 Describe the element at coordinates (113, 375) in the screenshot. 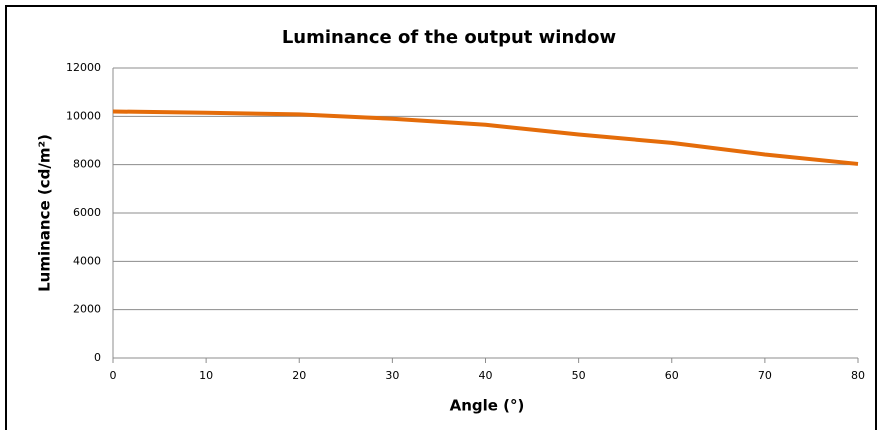

I see `x-tick-label: 0` at that location.